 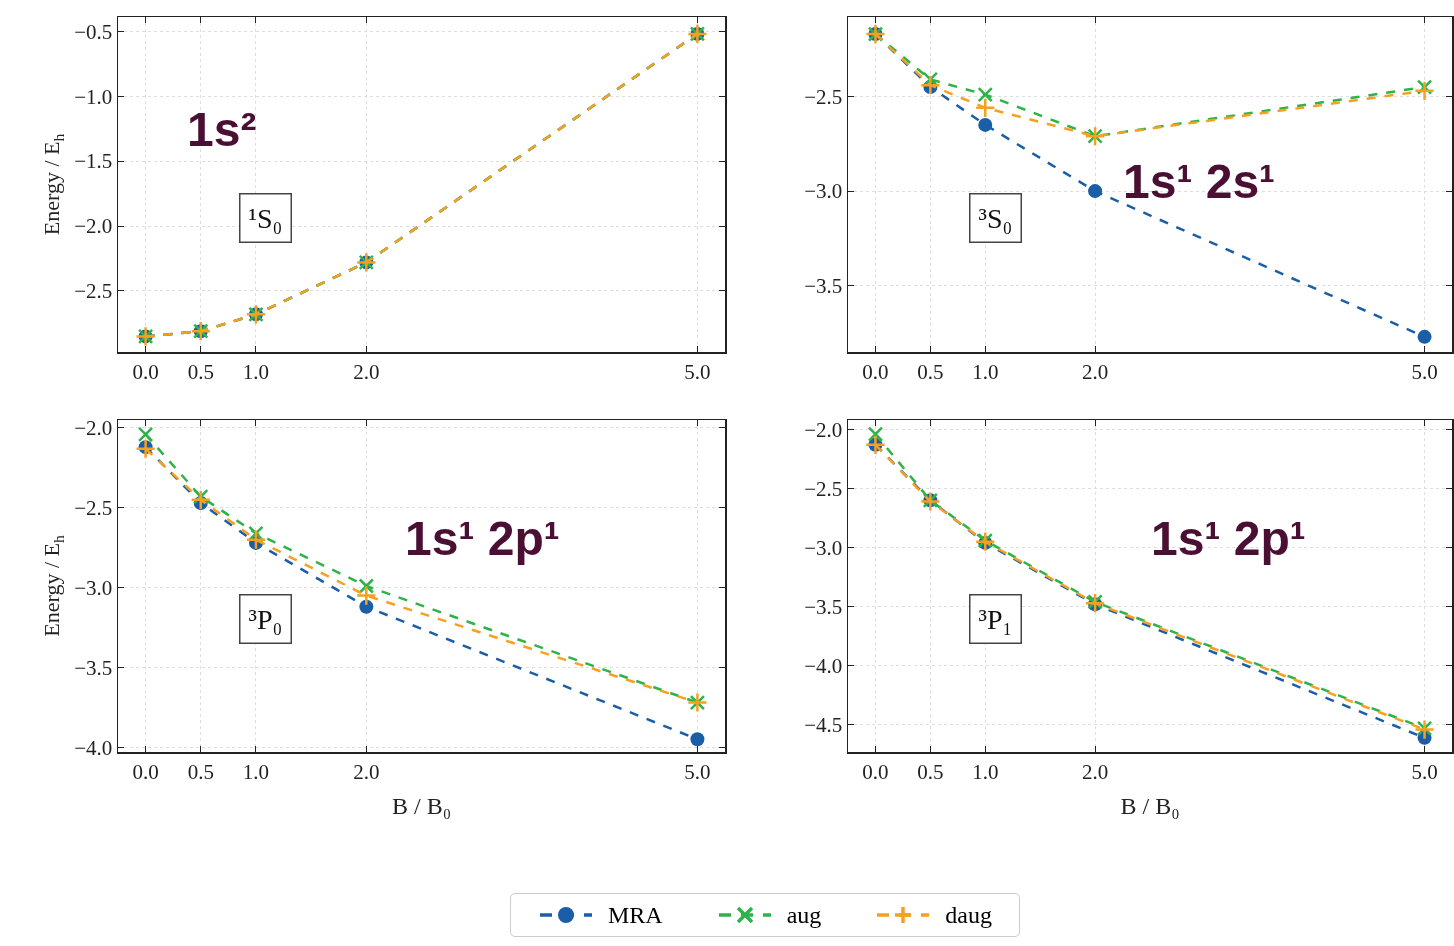 What do you see at coordinates (93, 96) in the screenshot?
I see `y-tick-label: −1.0` at bounding box center [93, 96].